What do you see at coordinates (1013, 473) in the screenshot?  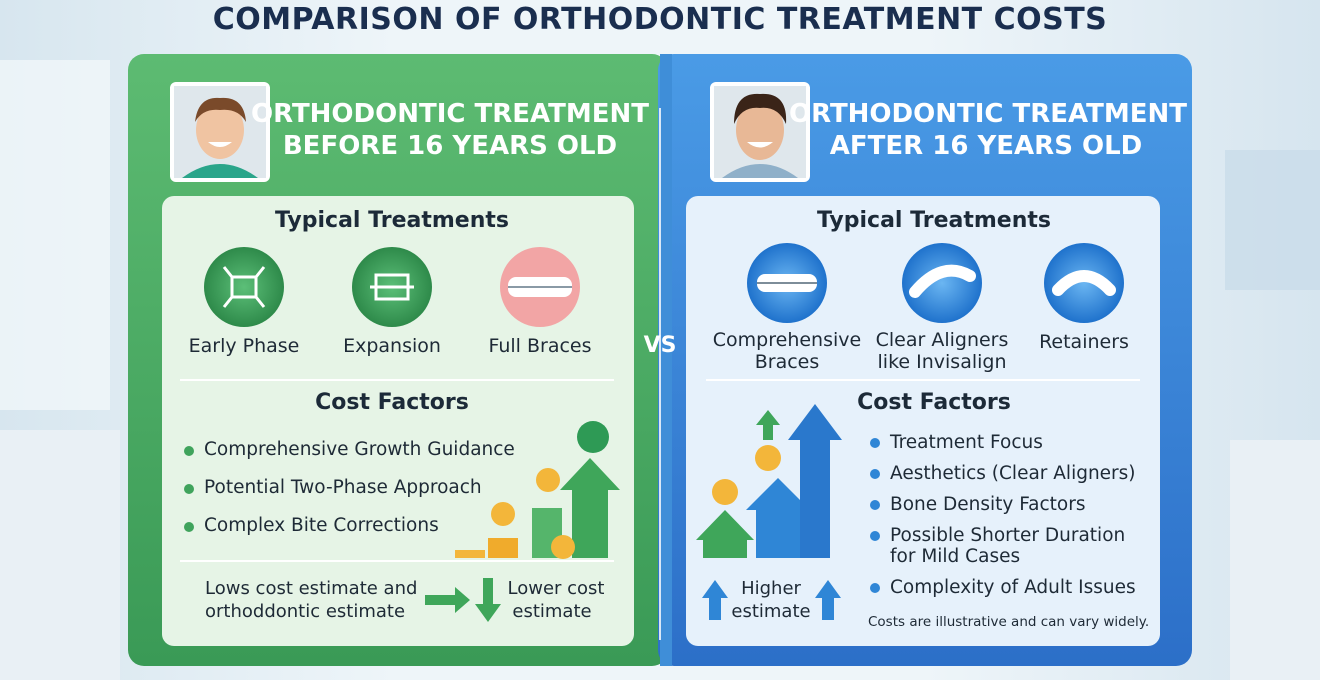 I see `cost-factor: Aesthetics (Clear Aligners)` at bounding box center [1013, 473].